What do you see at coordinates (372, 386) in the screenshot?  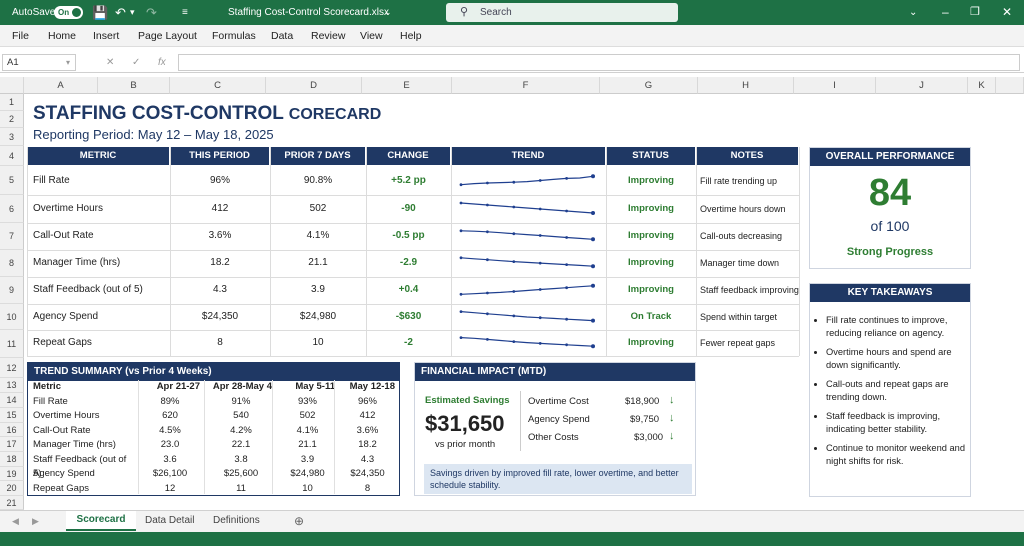 I see `trend-summary-column-header: May 12-18` at bounding box center [372, 386].